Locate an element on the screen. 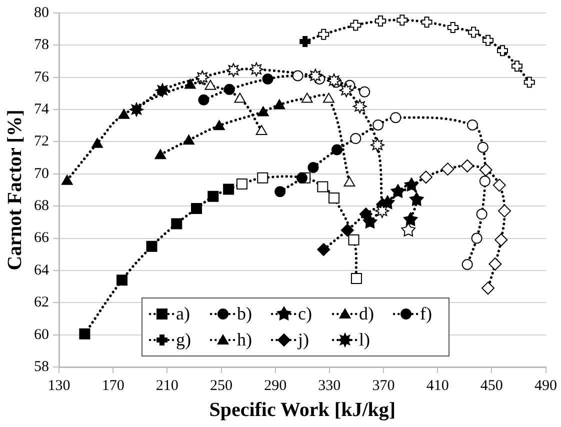 The height and width of the screenshot is (427, 561). x-tick-label: 370 is located at coordinates (383, 386).